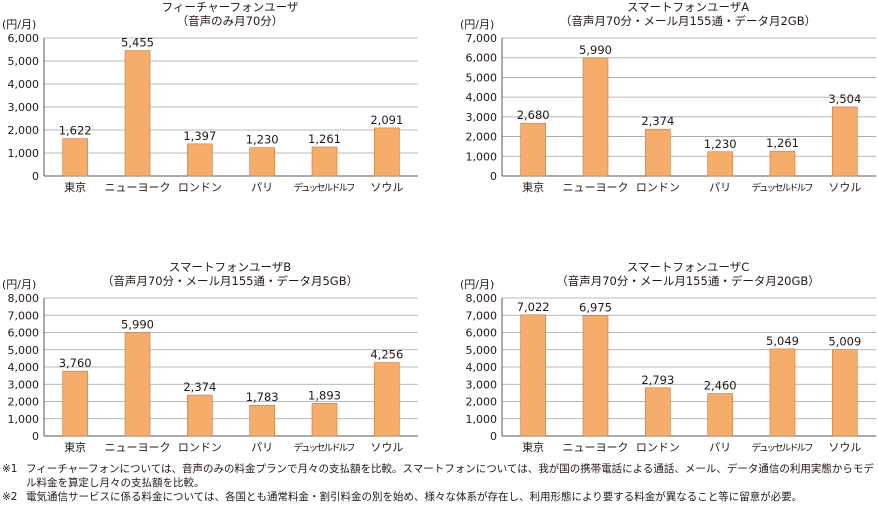 This screenshot has height=520, width=878. I want to click on data-label: 5,990, so click(137, 325).